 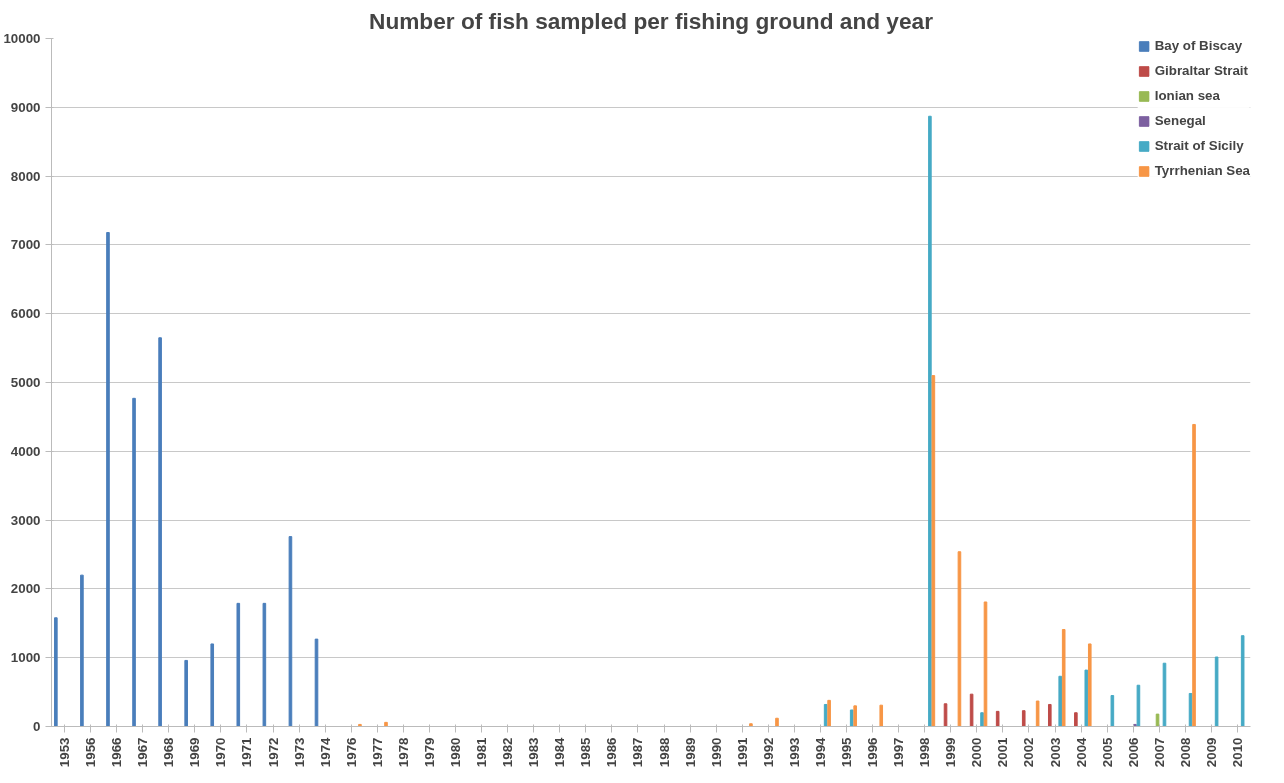 I want to click on legend-label: Bay of Biscay, so click(x=1198, y=45).